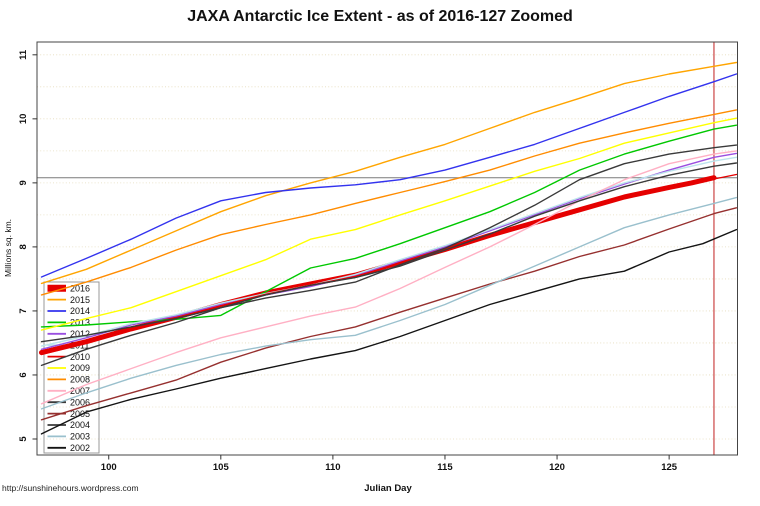 The width and height of the screenshot is (760, 506). Describe the element at coordinates (70, 488) in the screenshot. I see `footer-url: http://sunshinehours.wordpress.com` at that location.